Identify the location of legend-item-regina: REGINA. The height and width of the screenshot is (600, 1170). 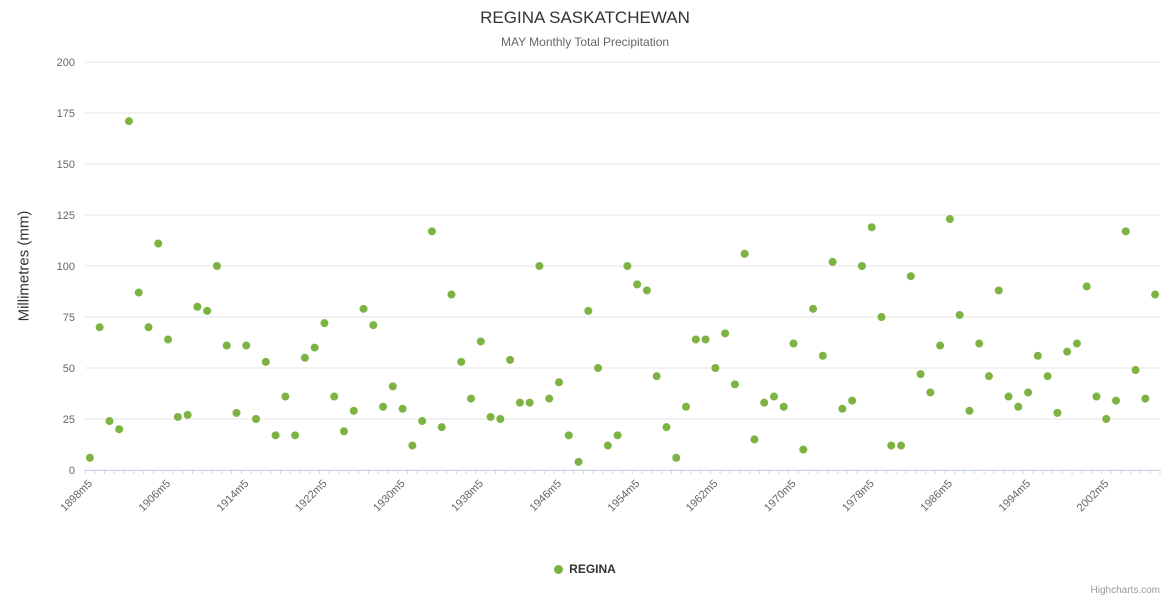
(585, 569).